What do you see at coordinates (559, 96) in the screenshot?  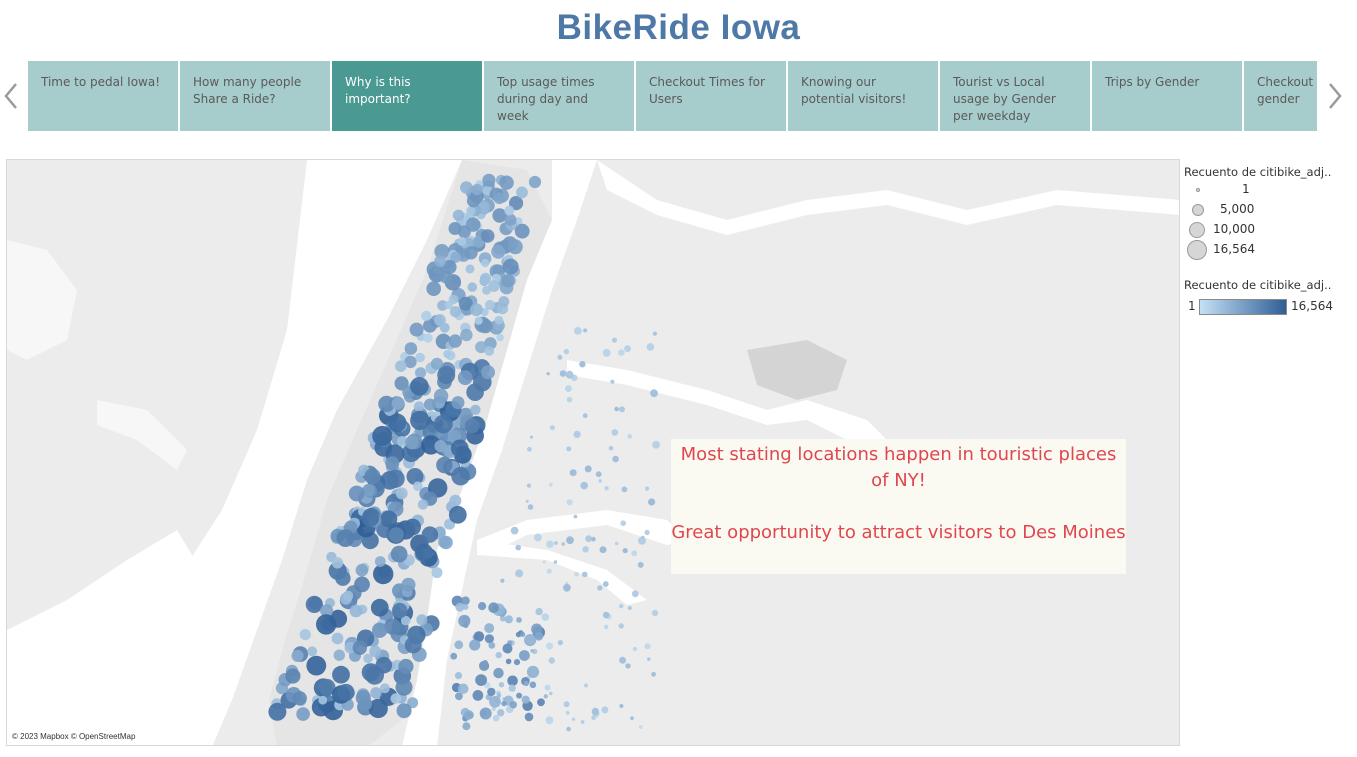 I see `story-point-tab: Top usage times during day and week` at bounding box center [559, 96].